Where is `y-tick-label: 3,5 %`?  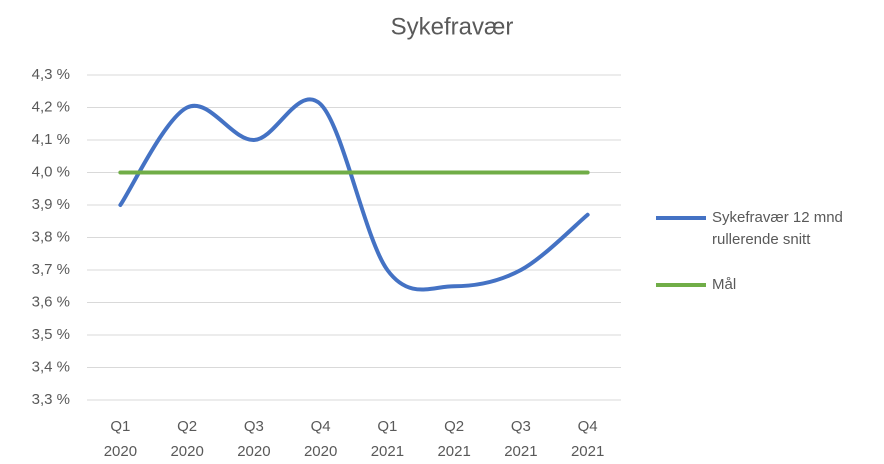 y-tick-label: 3,5 % is located at coordinates (51, 334).